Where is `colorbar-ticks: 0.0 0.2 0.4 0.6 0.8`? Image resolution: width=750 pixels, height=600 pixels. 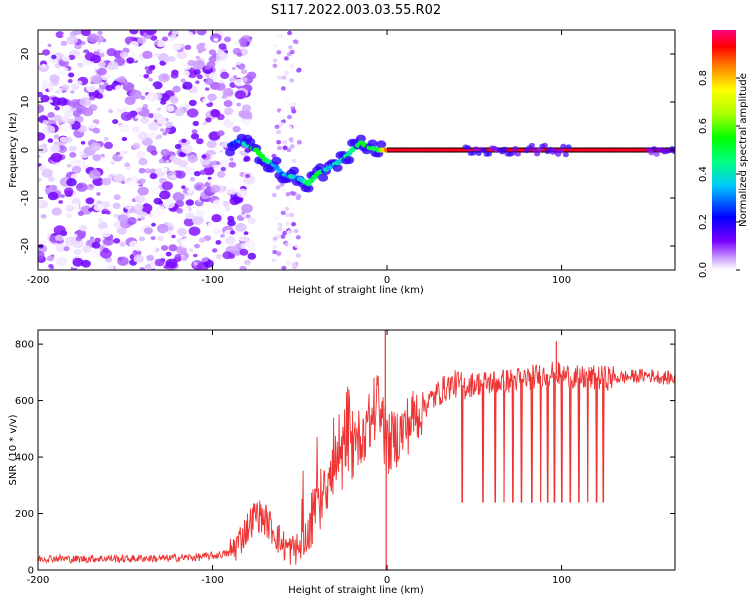 colorbar-ticks: 0.0 0.2 0.4 0.6 0.8 is located at coordinates (719, 174).